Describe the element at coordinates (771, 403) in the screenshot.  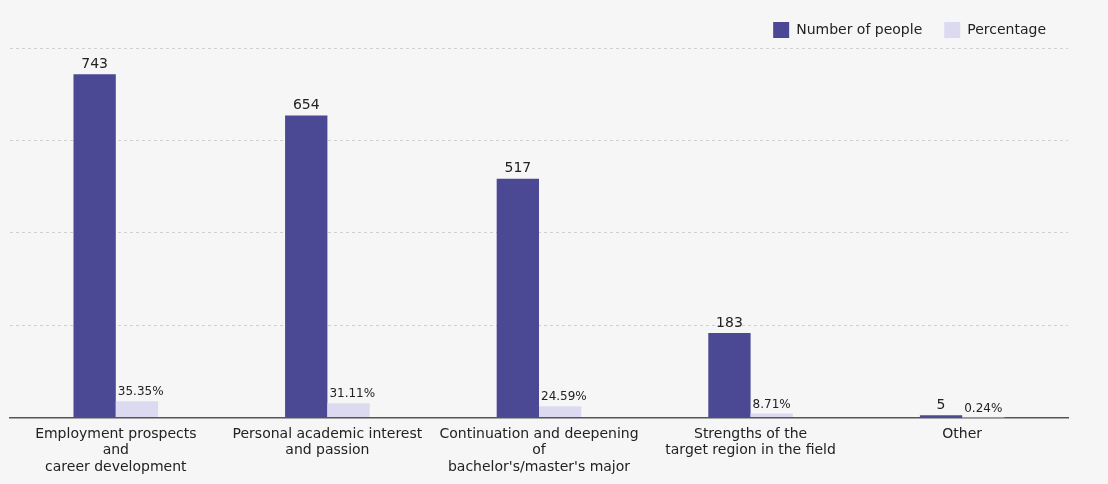
I see `data-label: 8.71%` at that location.